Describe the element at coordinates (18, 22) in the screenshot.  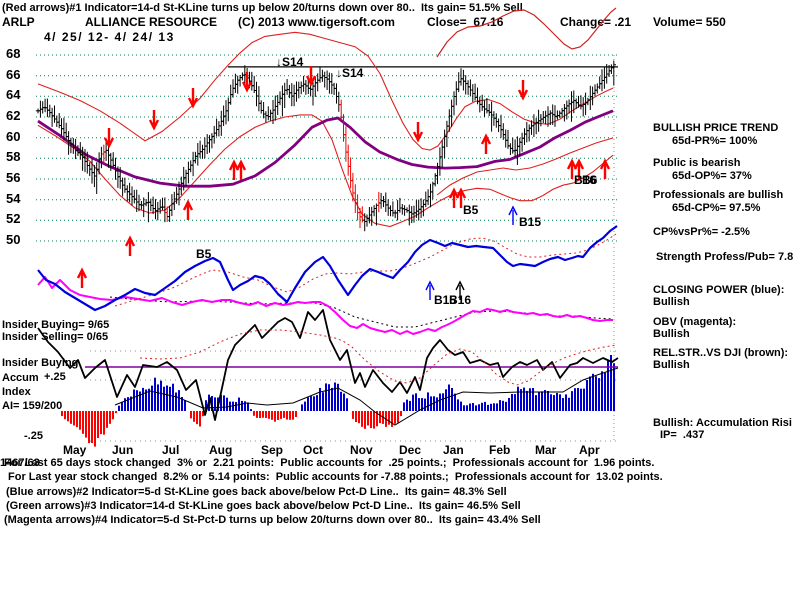
I see `ticker-symbol: ARLP` at that location.